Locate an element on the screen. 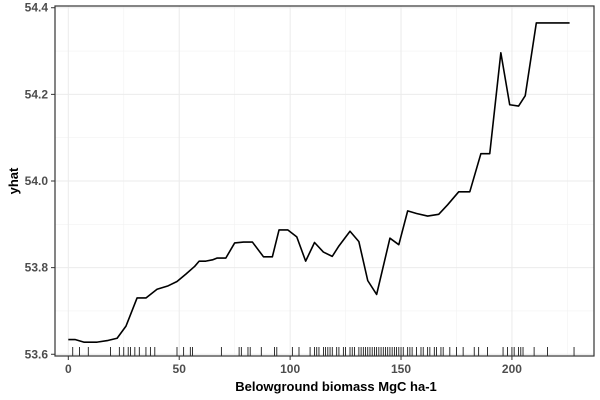  x-axis-ticks: 0 50 100 150 200 is located at coordinates (293, 366).